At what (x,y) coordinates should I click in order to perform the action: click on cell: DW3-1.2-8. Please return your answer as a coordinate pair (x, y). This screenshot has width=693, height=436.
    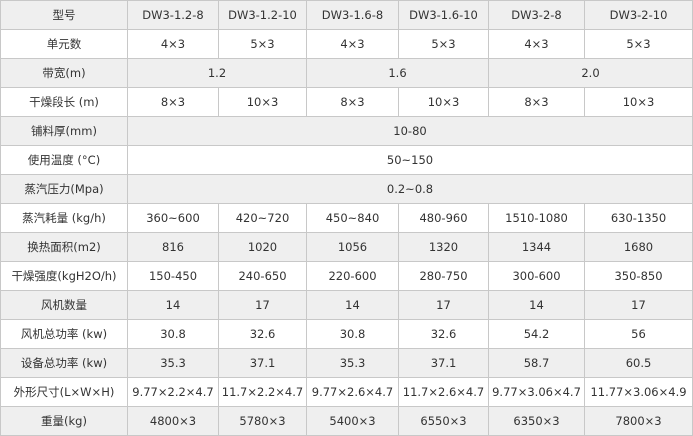
    Looking at the image, I should click on (173, 15).